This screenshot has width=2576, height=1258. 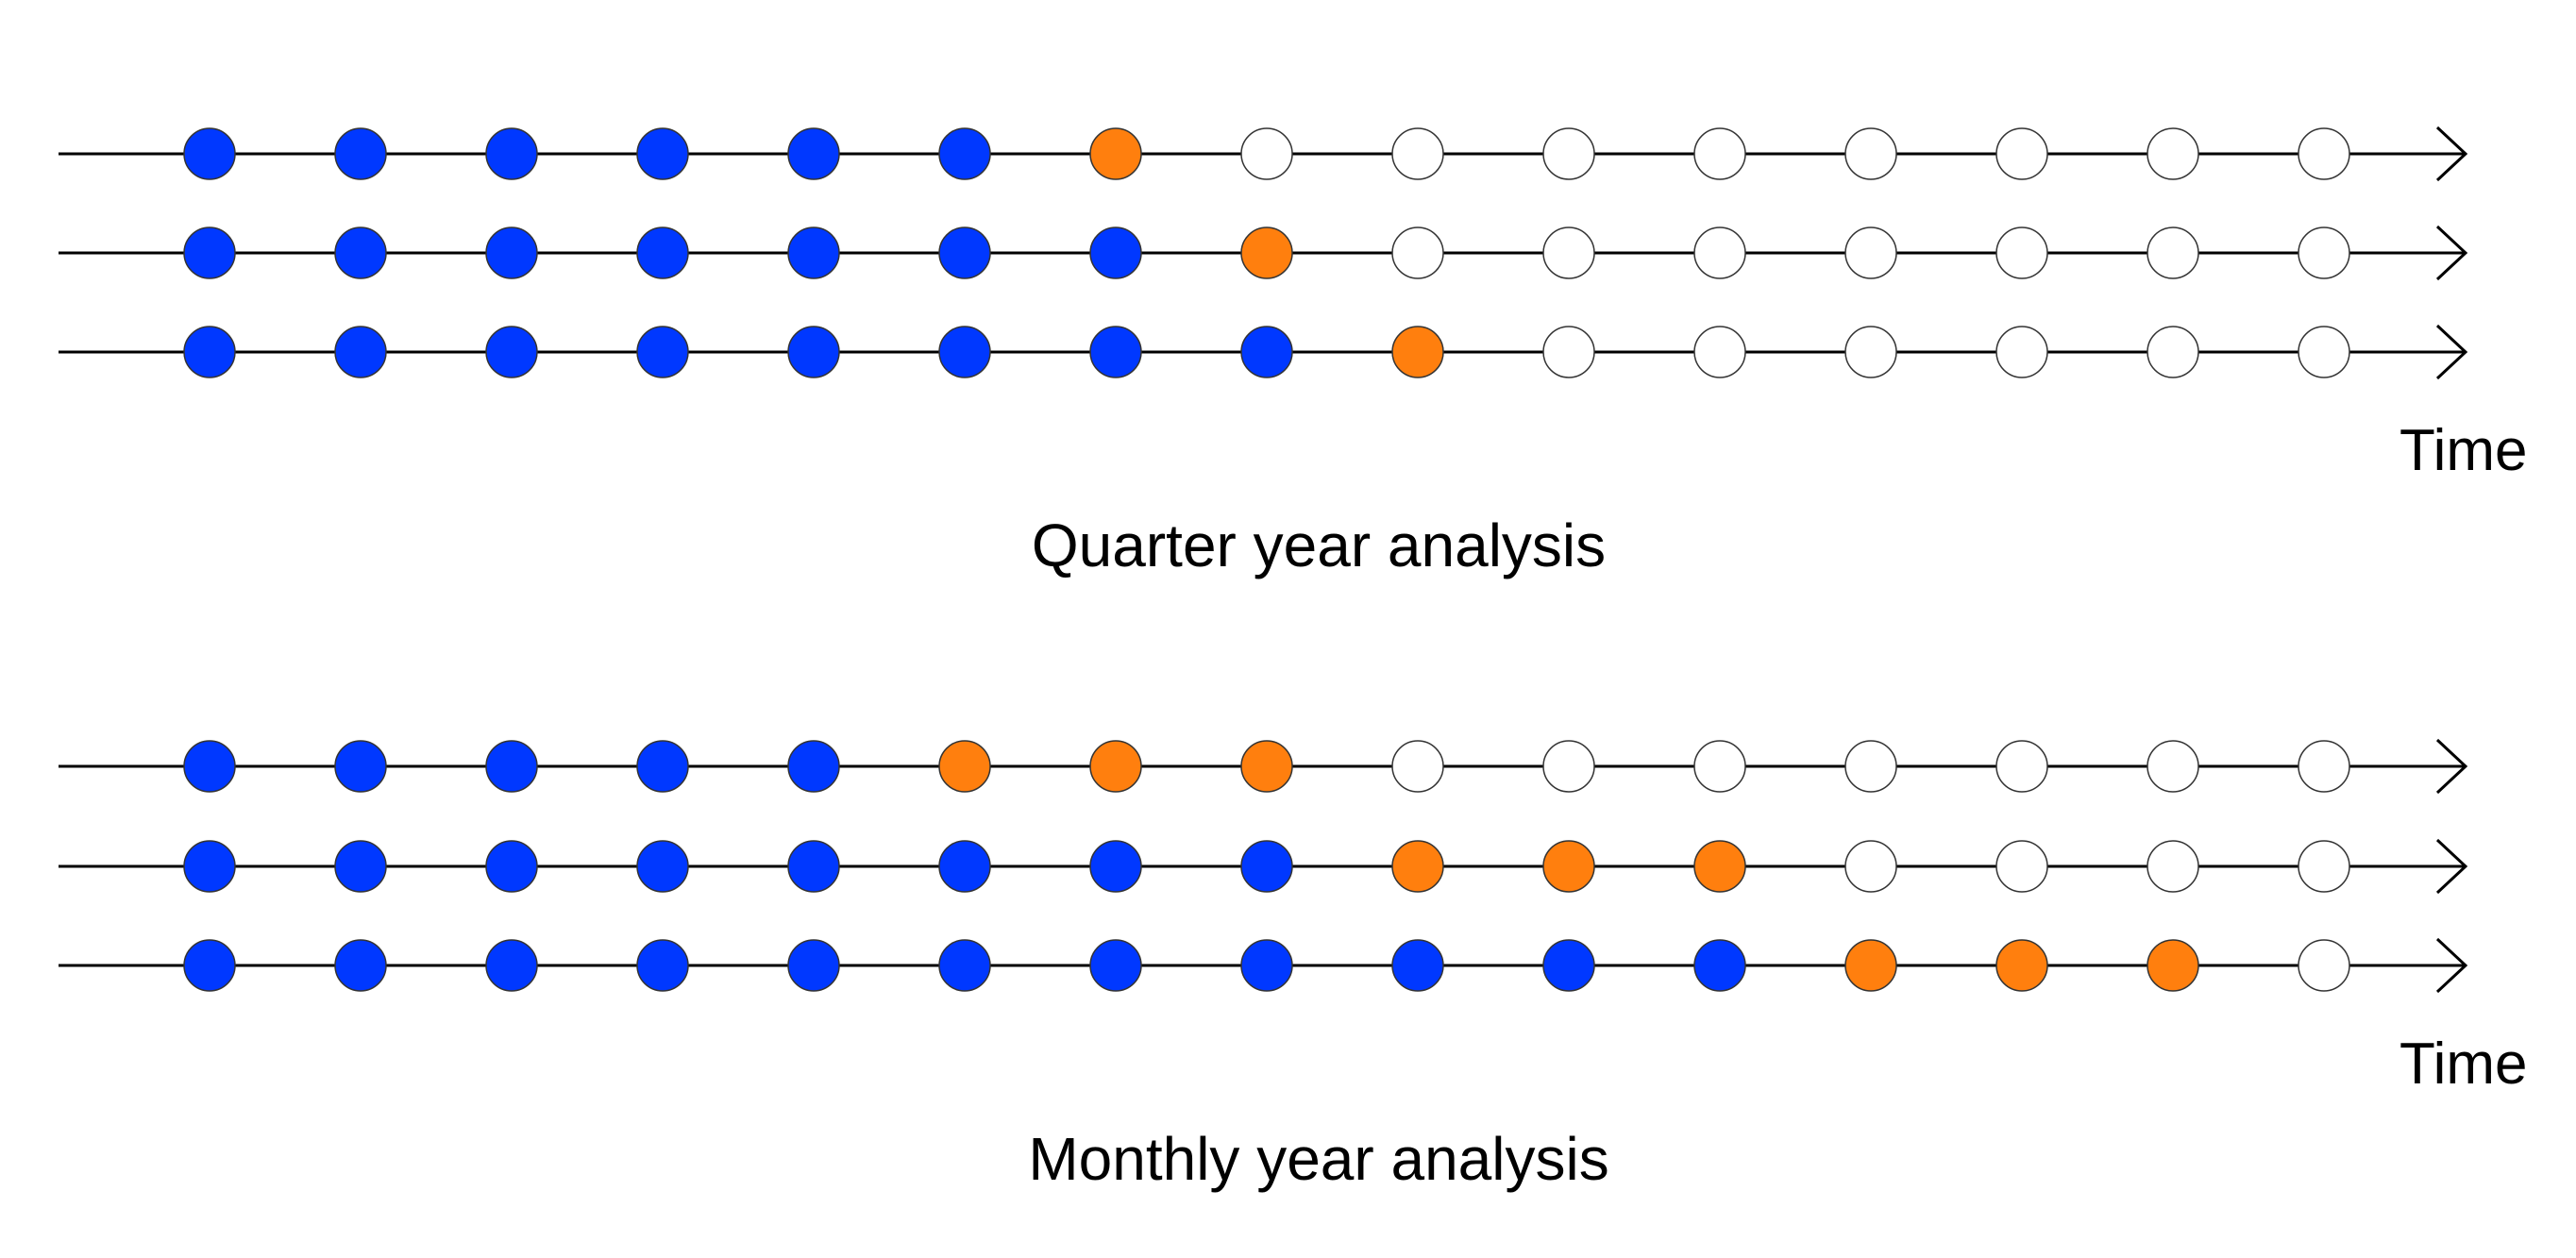 I want to click on monthly-panel-title: Monthly year analysis, so click(x=1318, y=1159).